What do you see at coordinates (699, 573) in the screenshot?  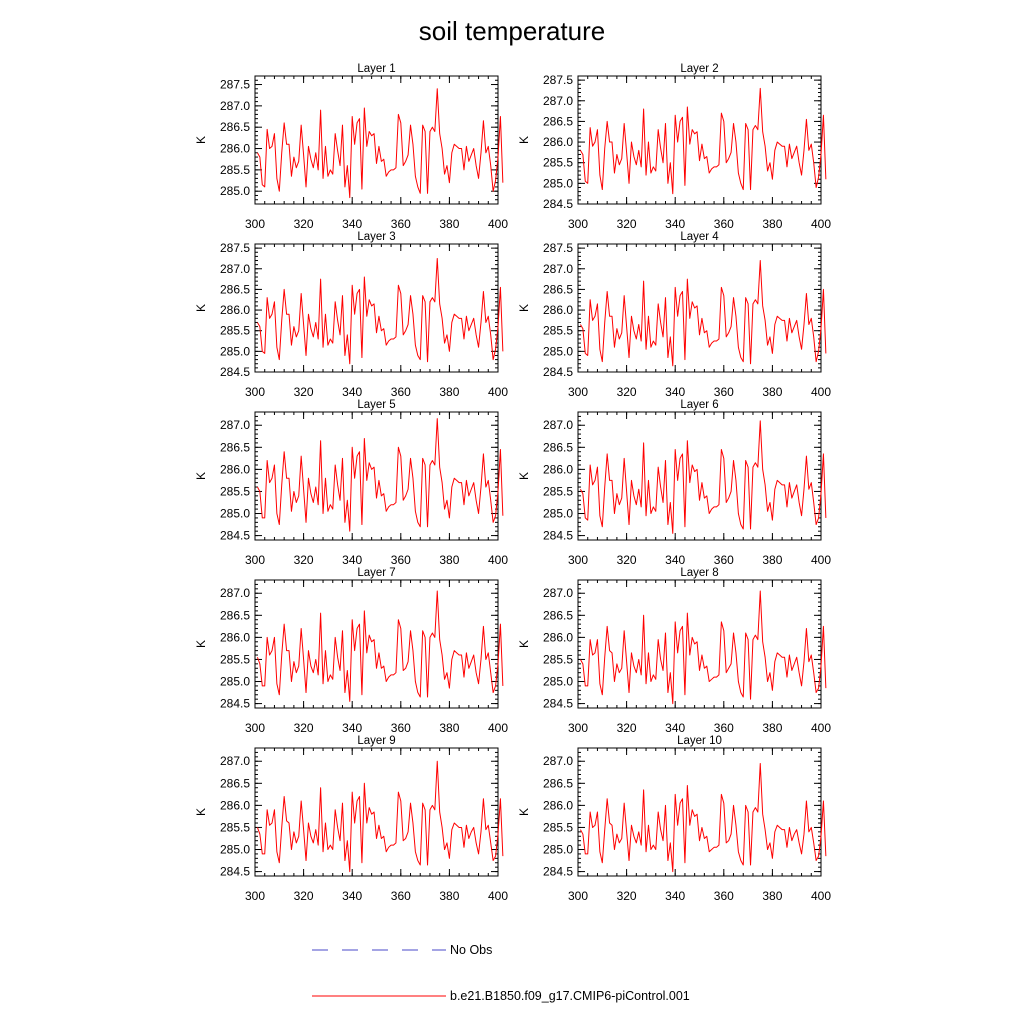 I see `panel-title: Layer 8` at bounding box center [699, 573].